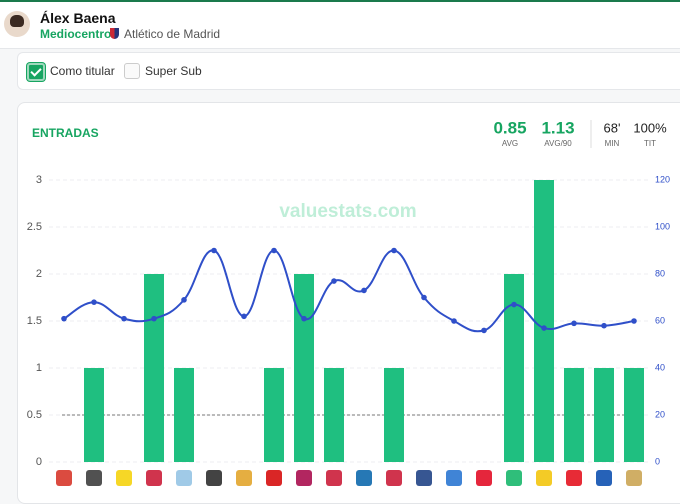 This screenshot has height=504, width=680. What do you see at coordinates (509, 127) in the screenshot?
I see `stat-value: 0.85` at bounding box center [509, 127].